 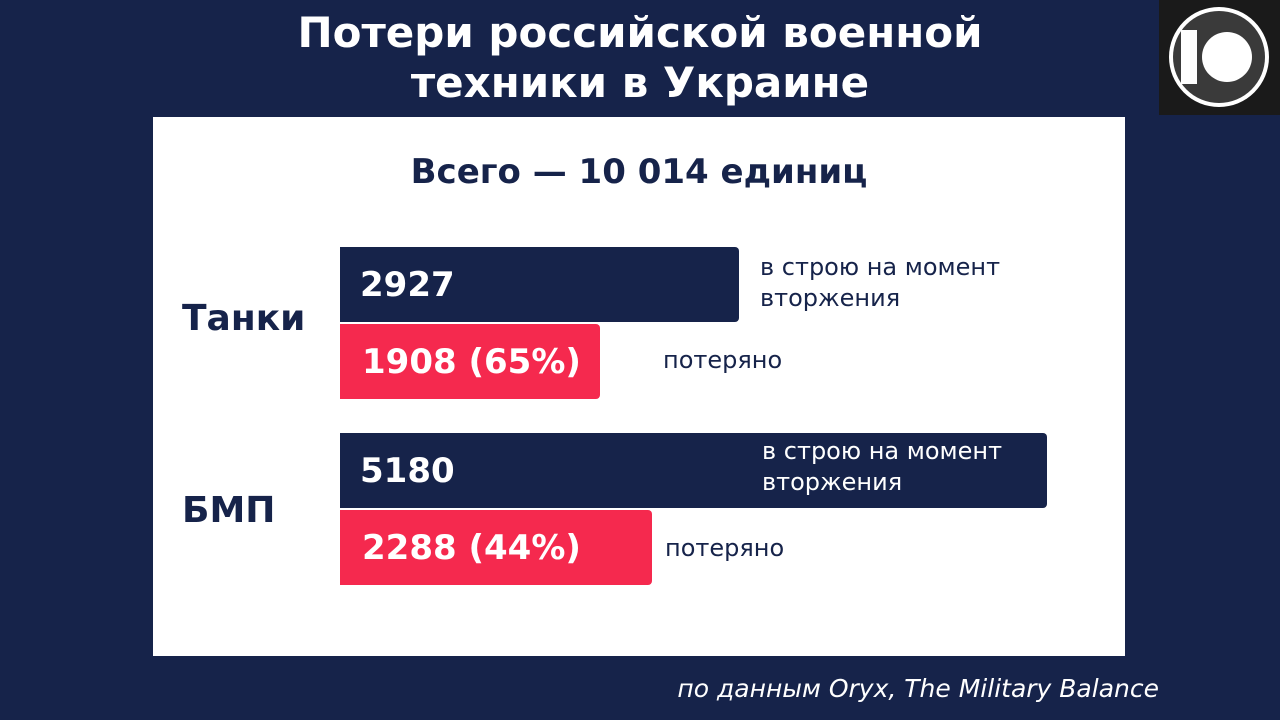 I want to click on chart-subtitle: Всего — 10 014 единиц, so click(x=639, y=172).